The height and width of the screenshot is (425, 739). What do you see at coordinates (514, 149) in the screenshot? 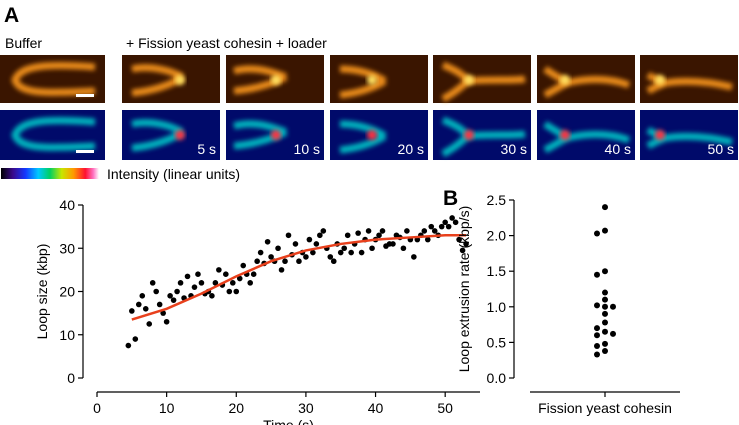
I see `timestamp: 30 s` at bounding box center [514, 149].